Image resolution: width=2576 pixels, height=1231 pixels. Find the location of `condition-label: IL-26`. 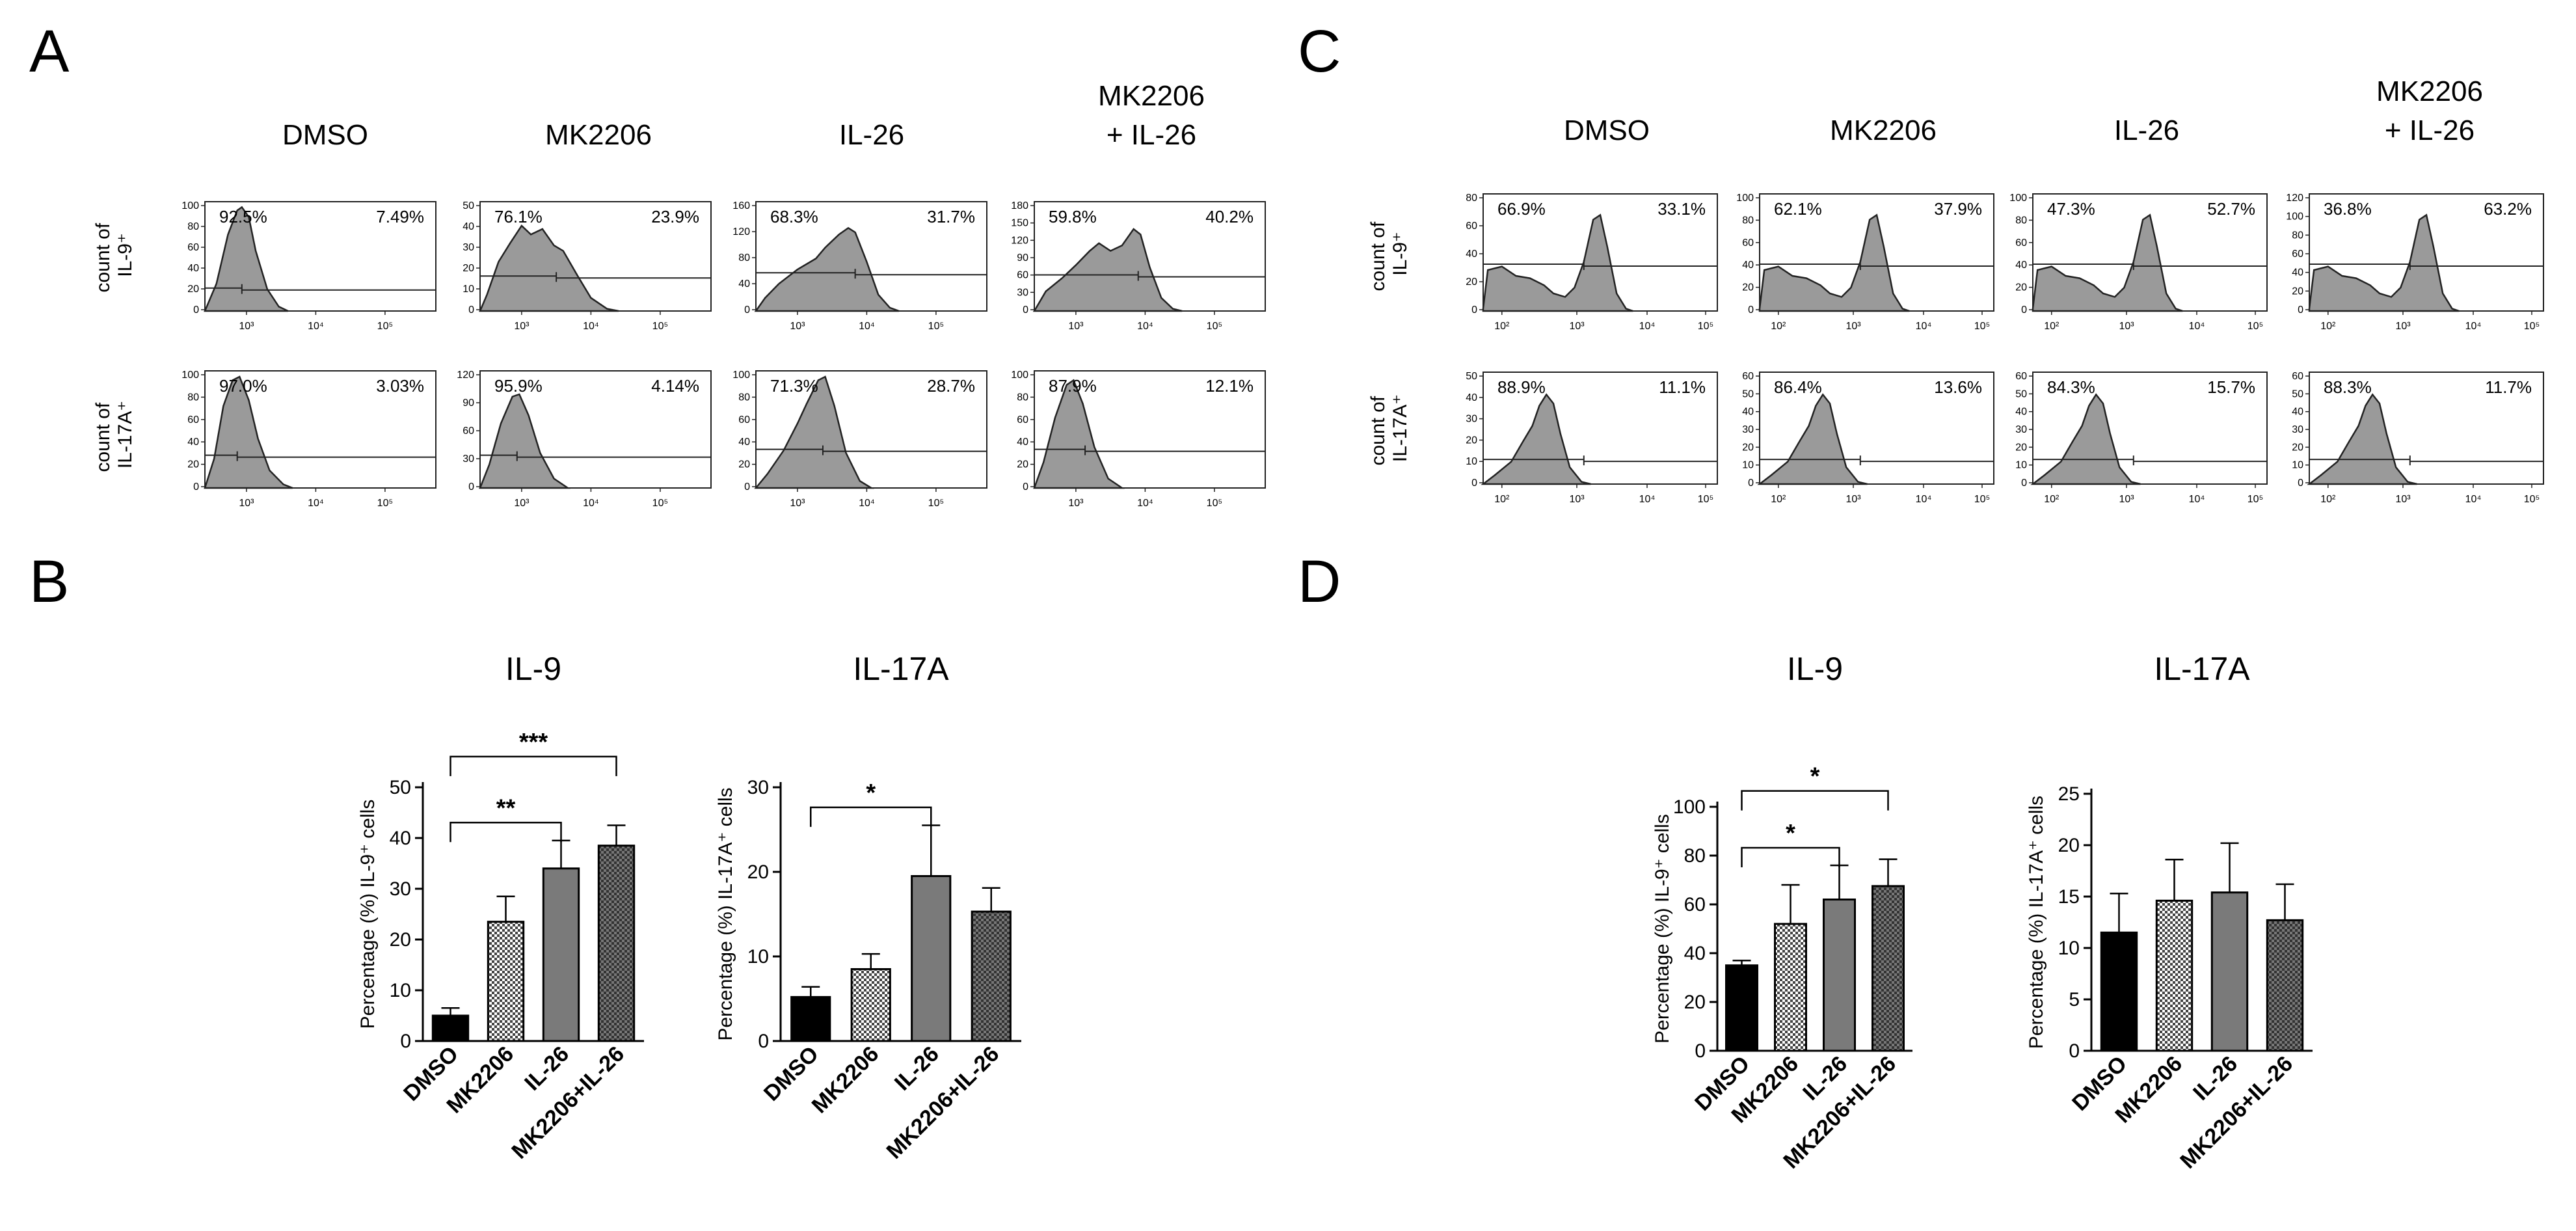

condition-label: IL-26 is located at coordinates (871, 135).